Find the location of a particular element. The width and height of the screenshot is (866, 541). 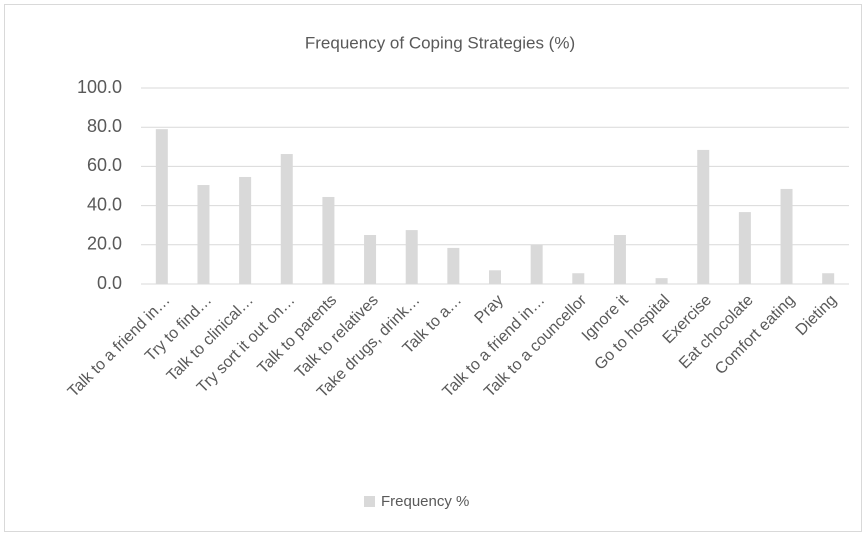

y-tick-label: 60.0 is located at coordinates (104, 165).